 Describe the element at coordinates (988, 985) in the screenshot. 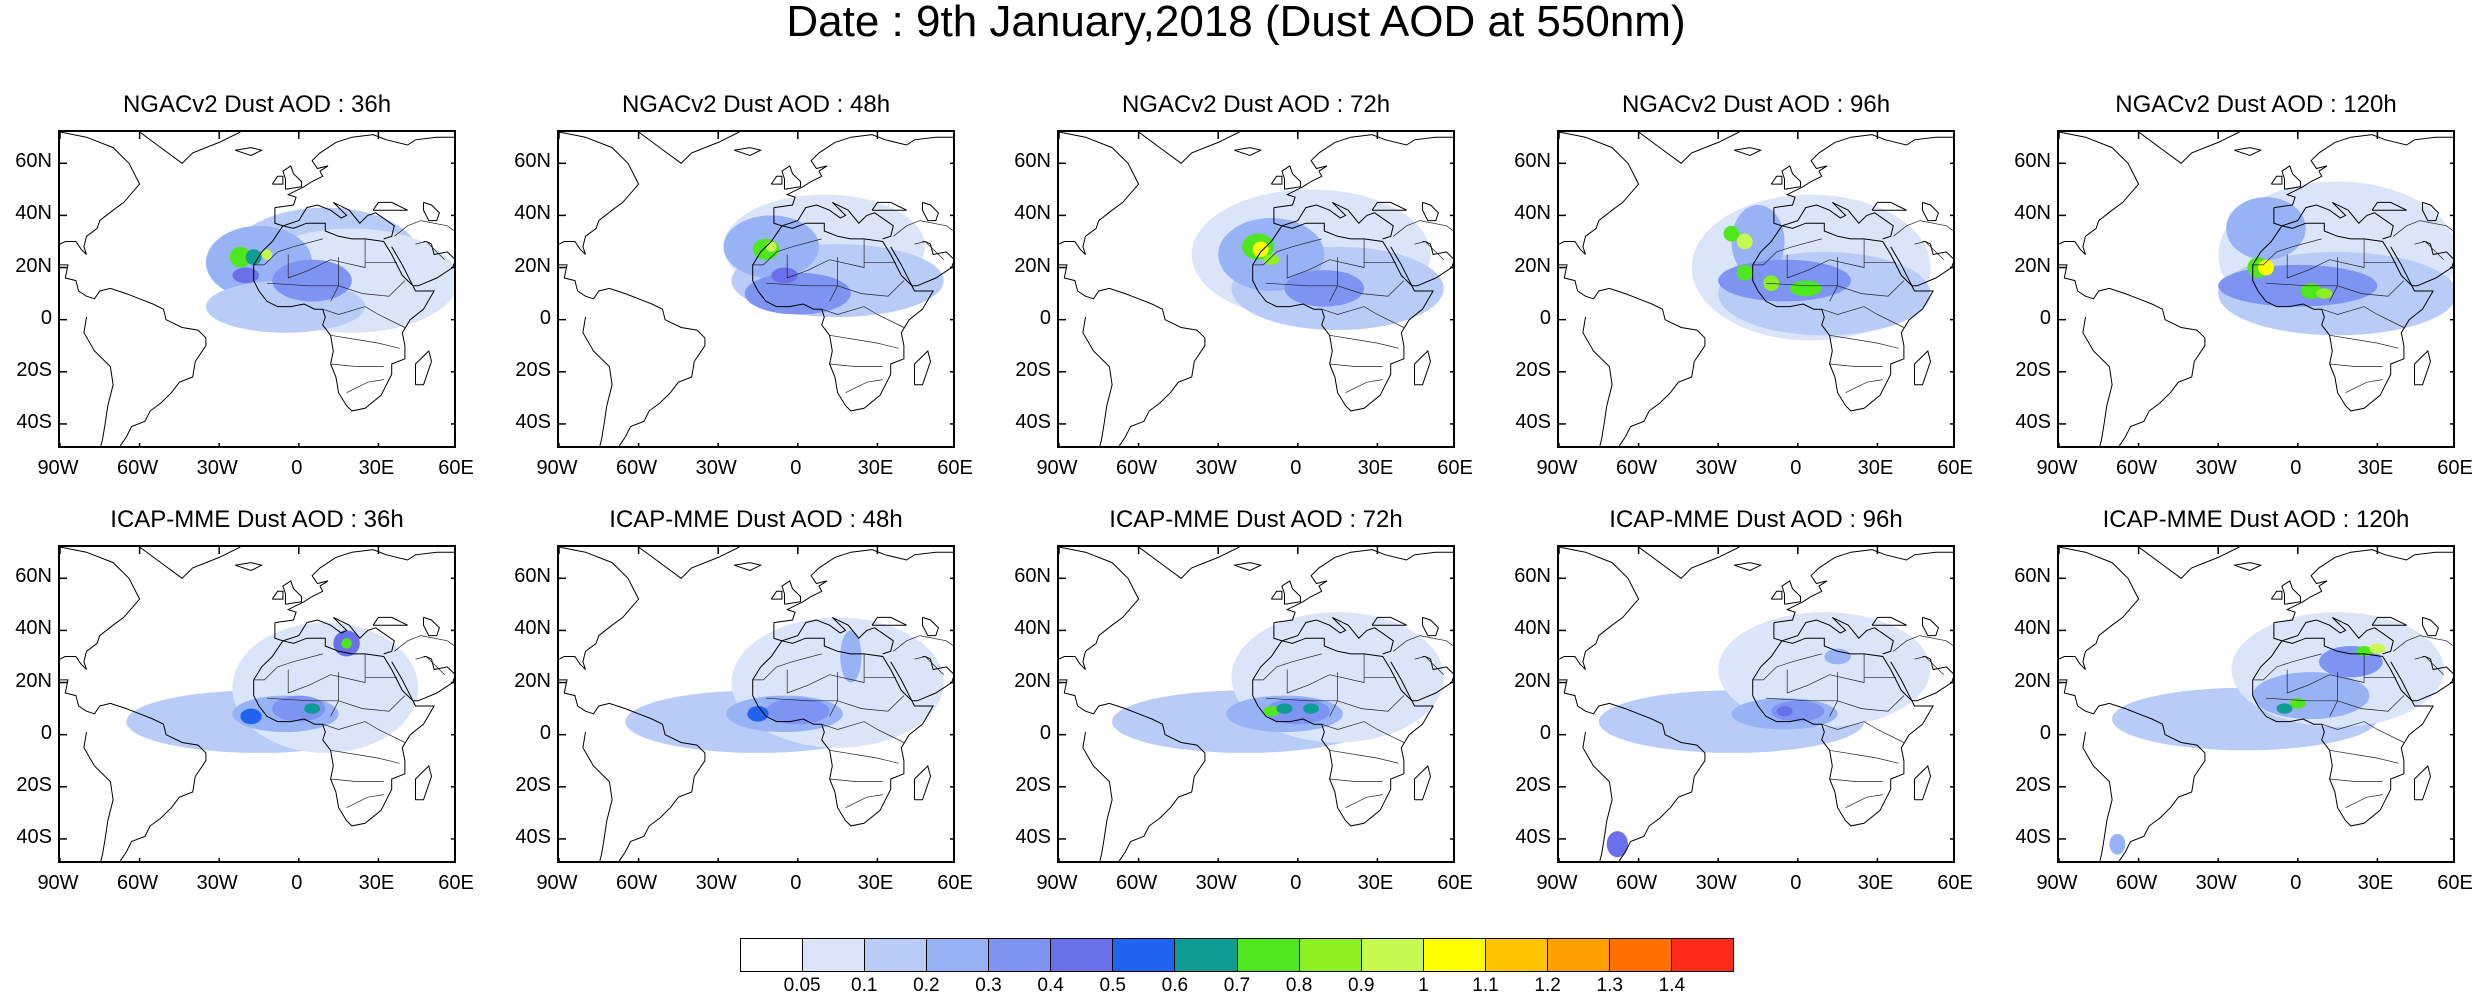

I see `colorbar-level-label: 0.3` at that location.